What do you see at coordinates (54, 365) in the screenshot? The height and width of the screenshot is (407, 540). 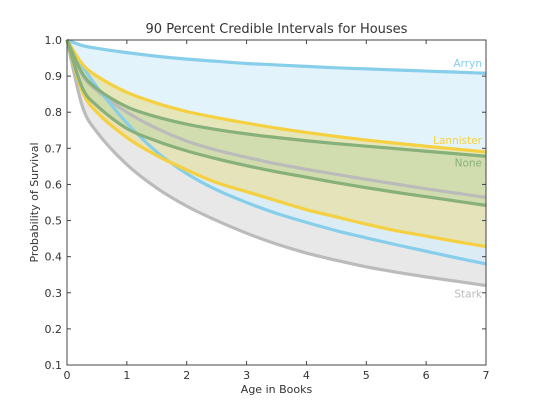 I see `y-tick-label: 0.1` at bounding box center [54, 365].